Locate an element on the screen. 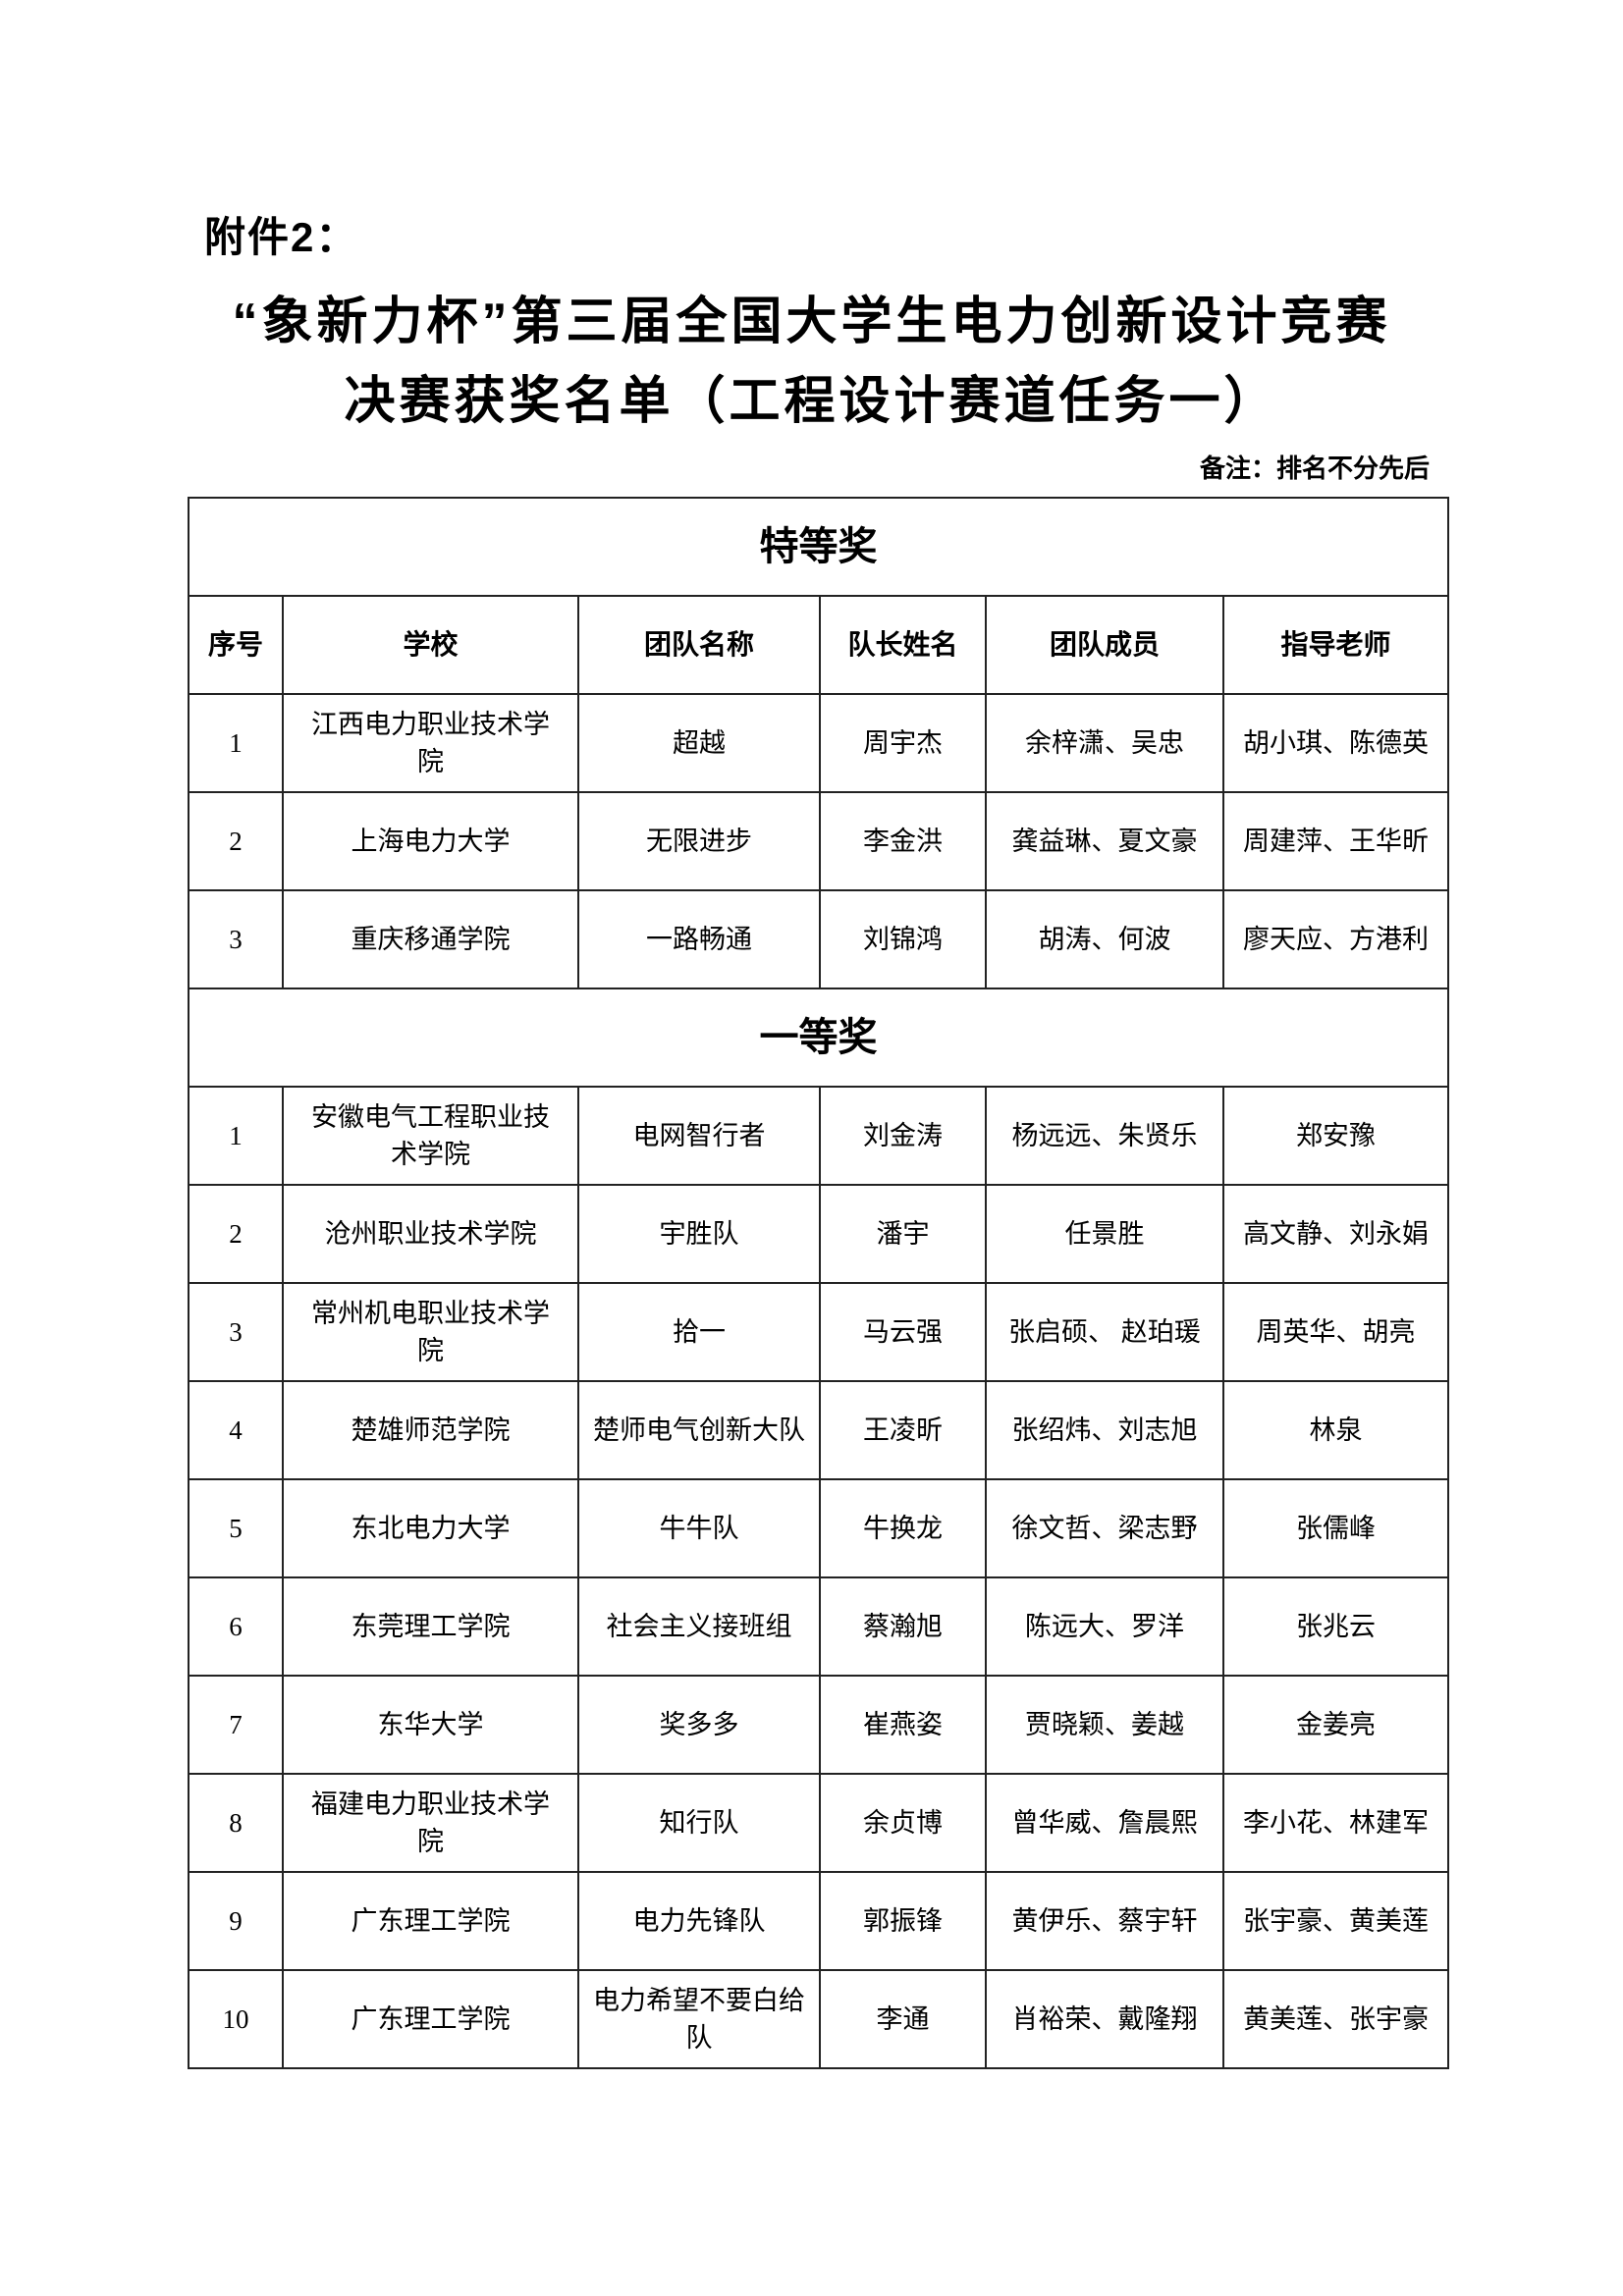 This screenshot has height=2296, width=1623. cell-team-name: 牛牛队 is located at coordinates (699, 1528).